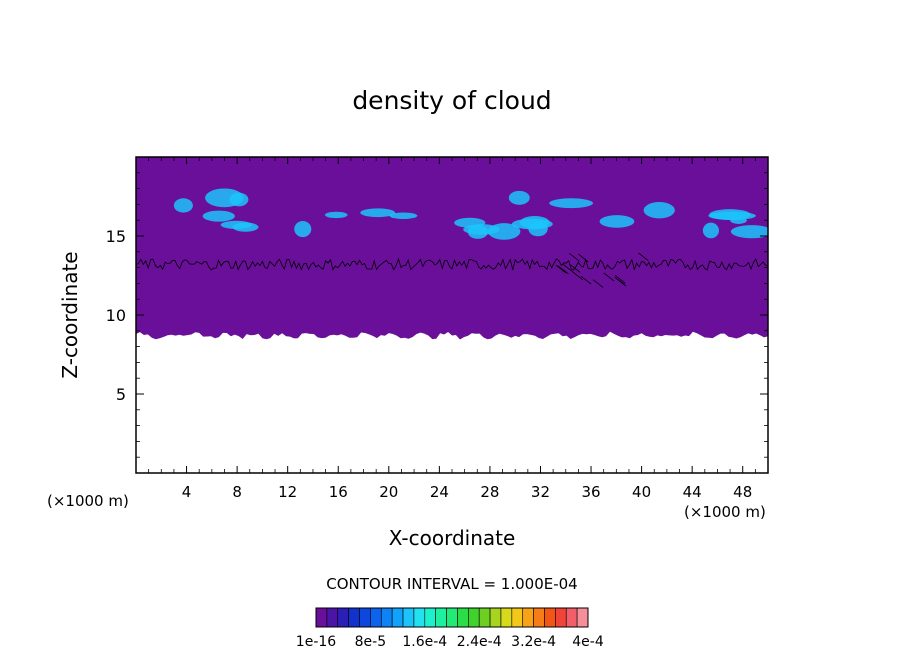  I want to click on x-tick-label: 48, so click(742, 492).